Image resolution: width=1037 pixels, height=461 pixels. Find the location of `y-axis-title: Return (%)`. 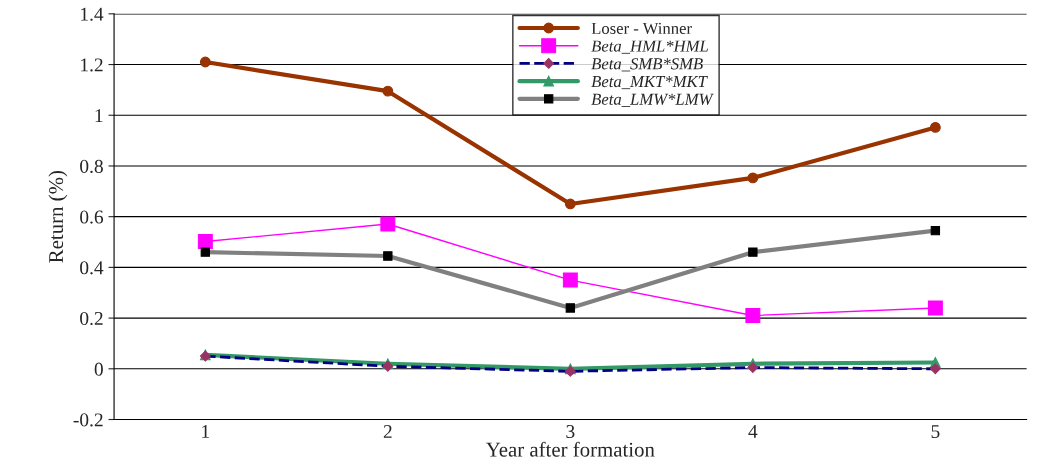

y-axis-title: Return (%) is located at coordinates (58, 217).